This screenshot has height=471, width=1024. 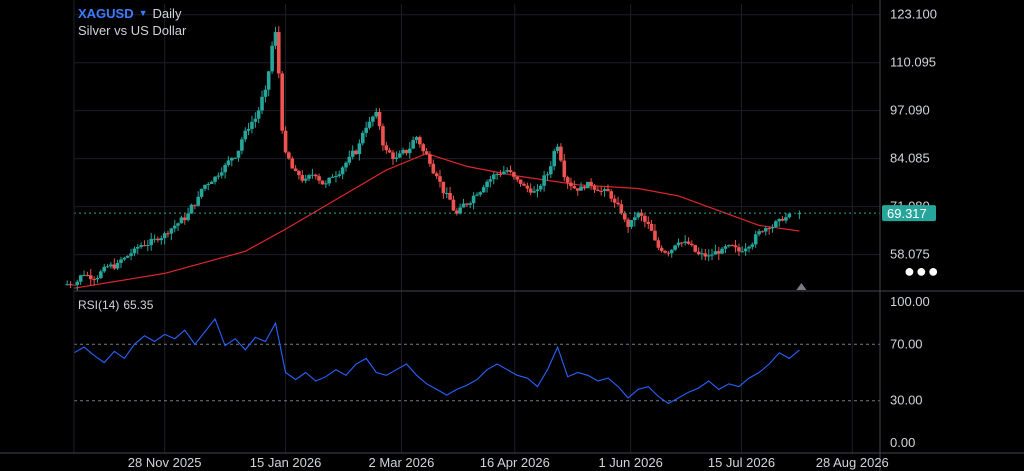 I want to click on rsi-legend: RSI(14) 65.35, so click(x=115, y=305).